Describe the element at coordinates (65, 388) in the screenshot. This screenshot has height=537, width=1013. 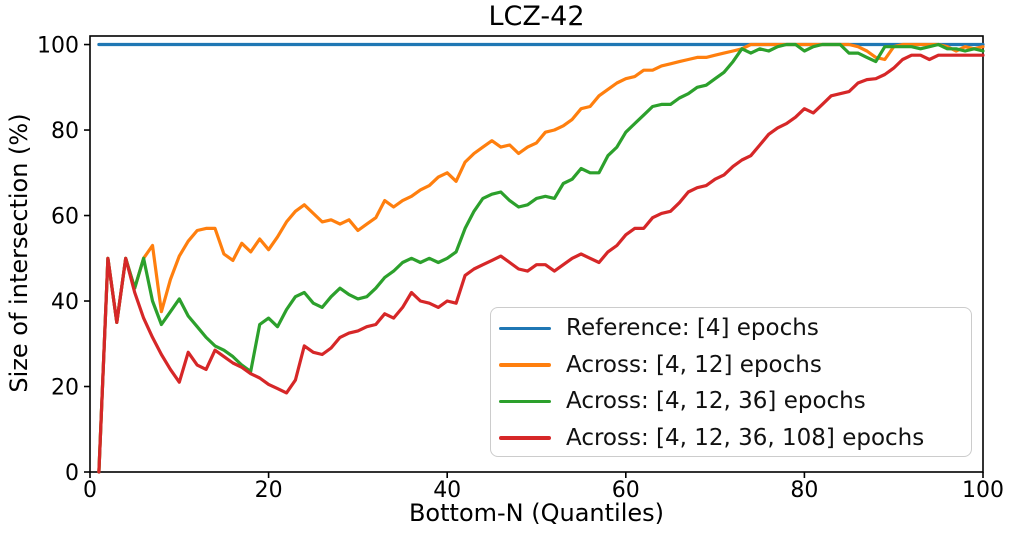
I see `y-tick-label: 20` at that location.